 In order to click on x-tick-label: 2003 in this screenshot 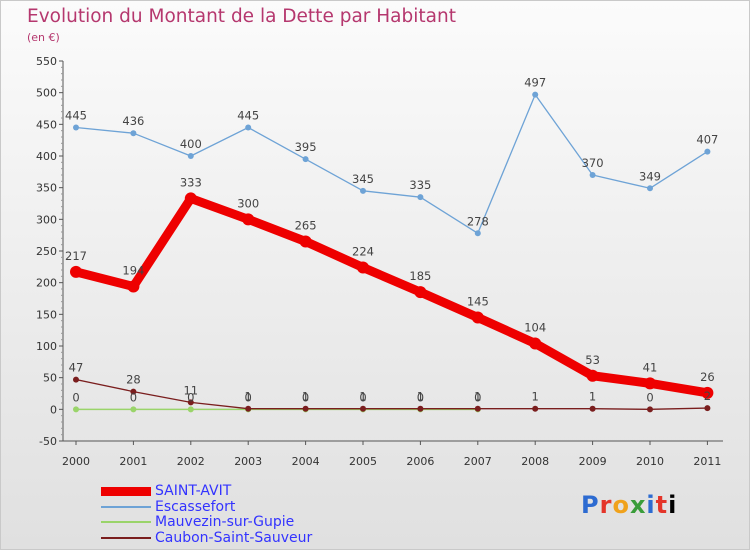, I will do `click(248, 461)`.